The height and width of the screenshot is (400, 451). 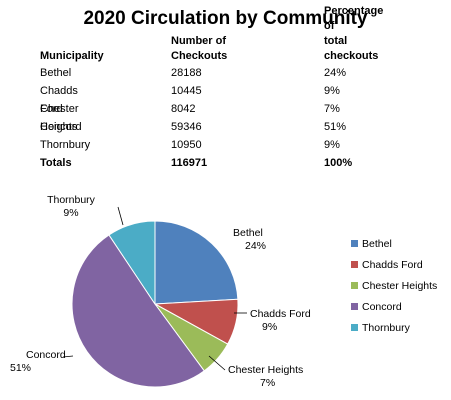 I want to click on totals-label: Totals, so click(x=56, y=163).